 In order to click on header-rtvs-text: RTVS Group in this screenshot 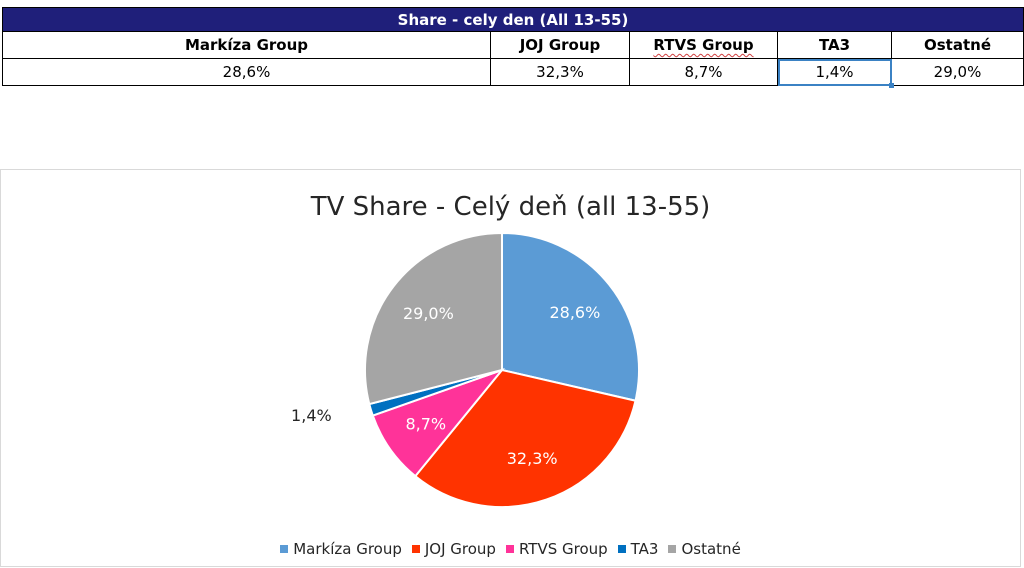, I will do `click(703, 45)`.